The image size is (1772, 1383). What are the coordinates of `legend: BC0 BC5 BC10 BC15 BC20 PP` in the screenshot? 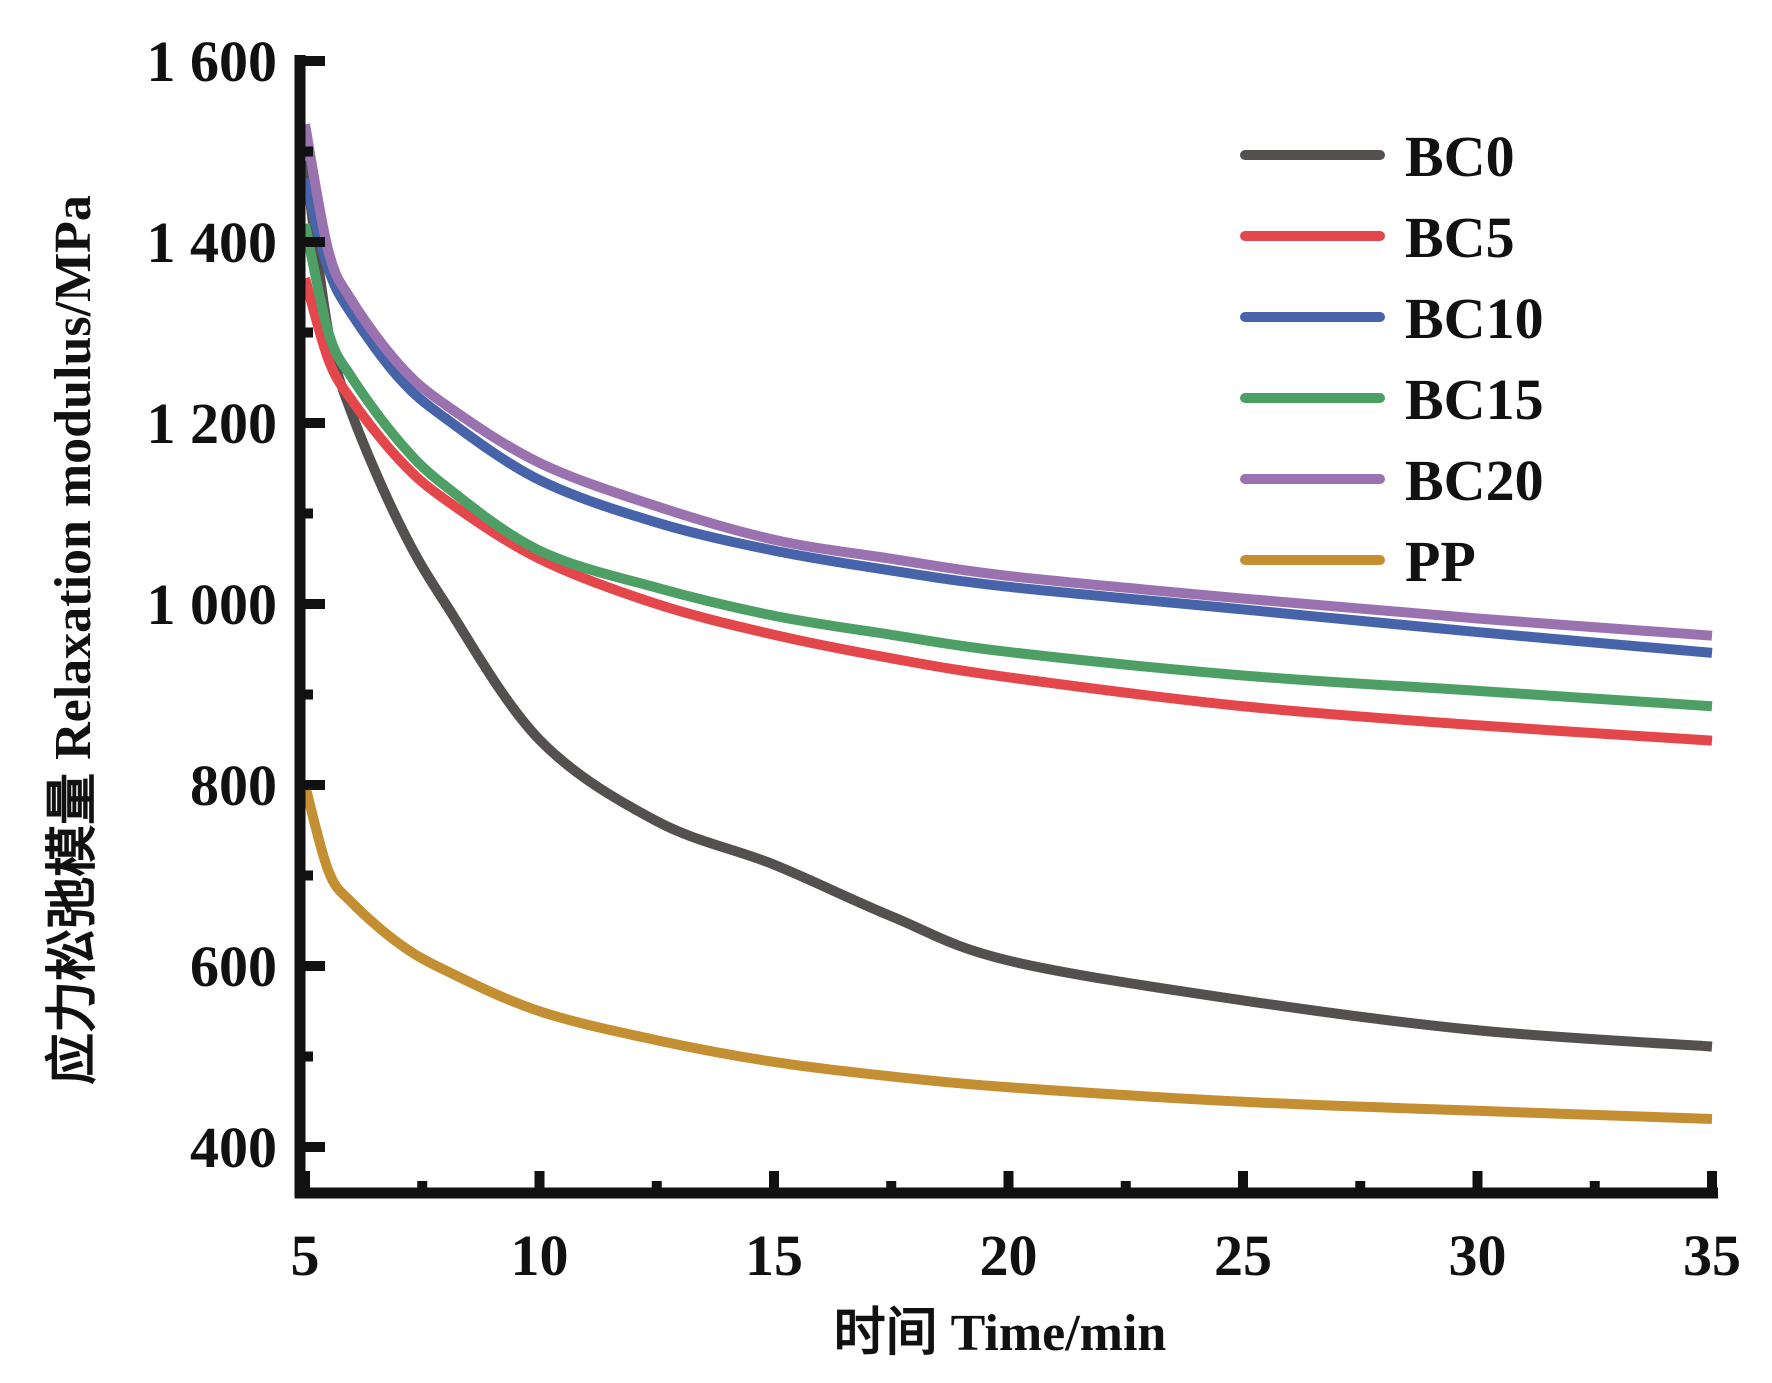 It's located at (1392, 359).